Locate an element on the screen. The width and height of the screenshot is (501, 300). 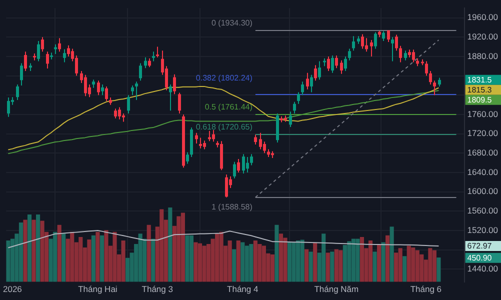
y-tick-label: 1640.00 is located at coordinates (482, 171).